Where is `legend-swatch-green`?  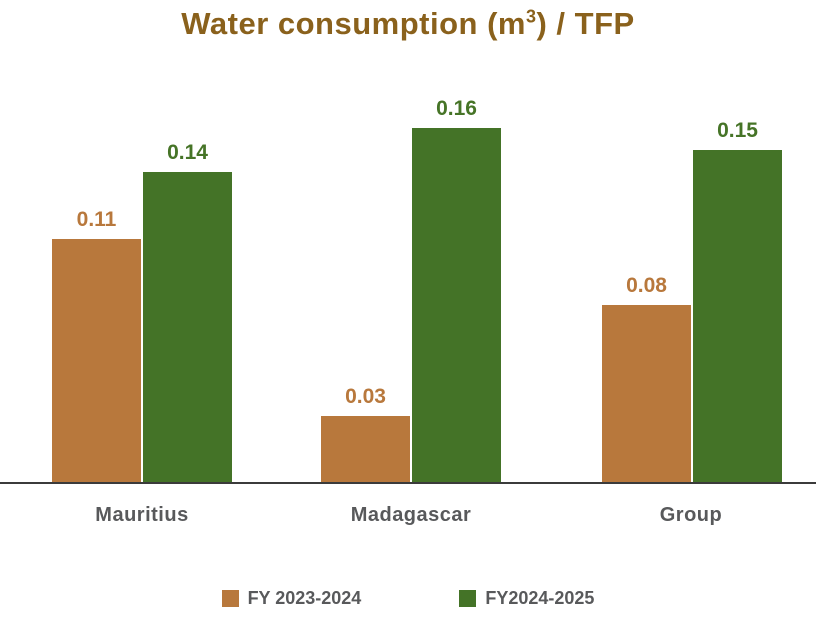
legend-swatch-green is located at coordinates (468, 598).